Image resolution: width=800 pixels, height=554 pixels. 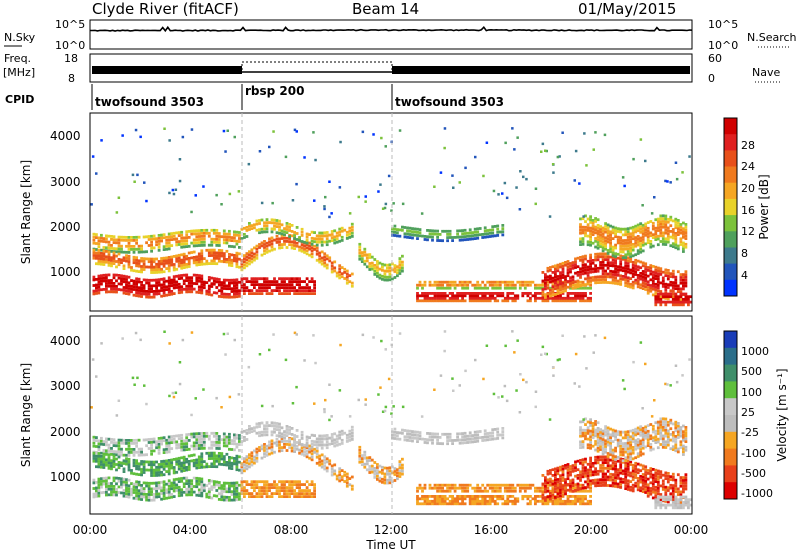 What do you see at coordinates (744, 275) in the screenshot?
I see `power-cbar-tick-4: 4` at bounding box center [744, 275].